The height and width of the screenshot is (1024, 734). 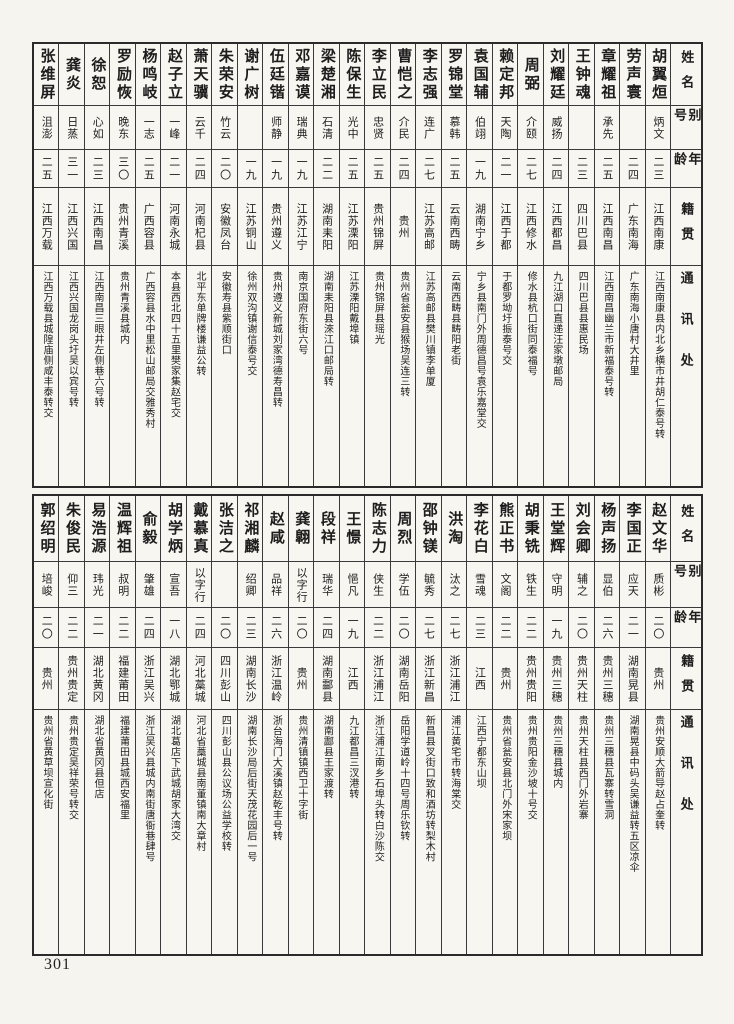 I want to click on native-cell: 江苏溧阳, so click(x=352, y=227).